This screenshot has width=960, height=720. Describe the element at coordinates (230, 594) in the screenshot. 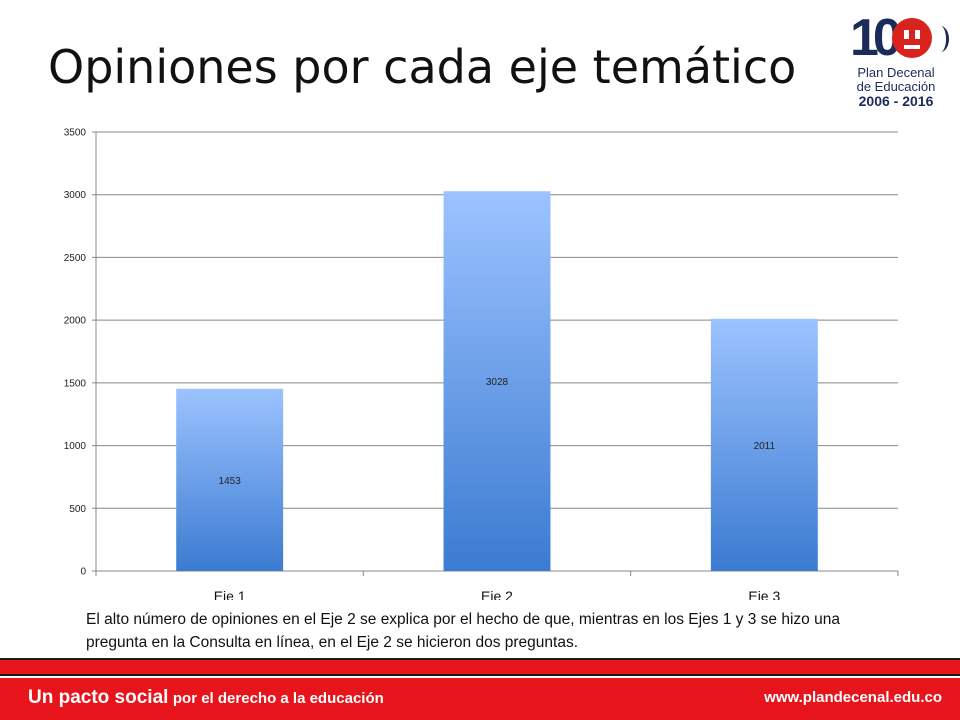

I see `x-category-label: Eje 1` at that location.